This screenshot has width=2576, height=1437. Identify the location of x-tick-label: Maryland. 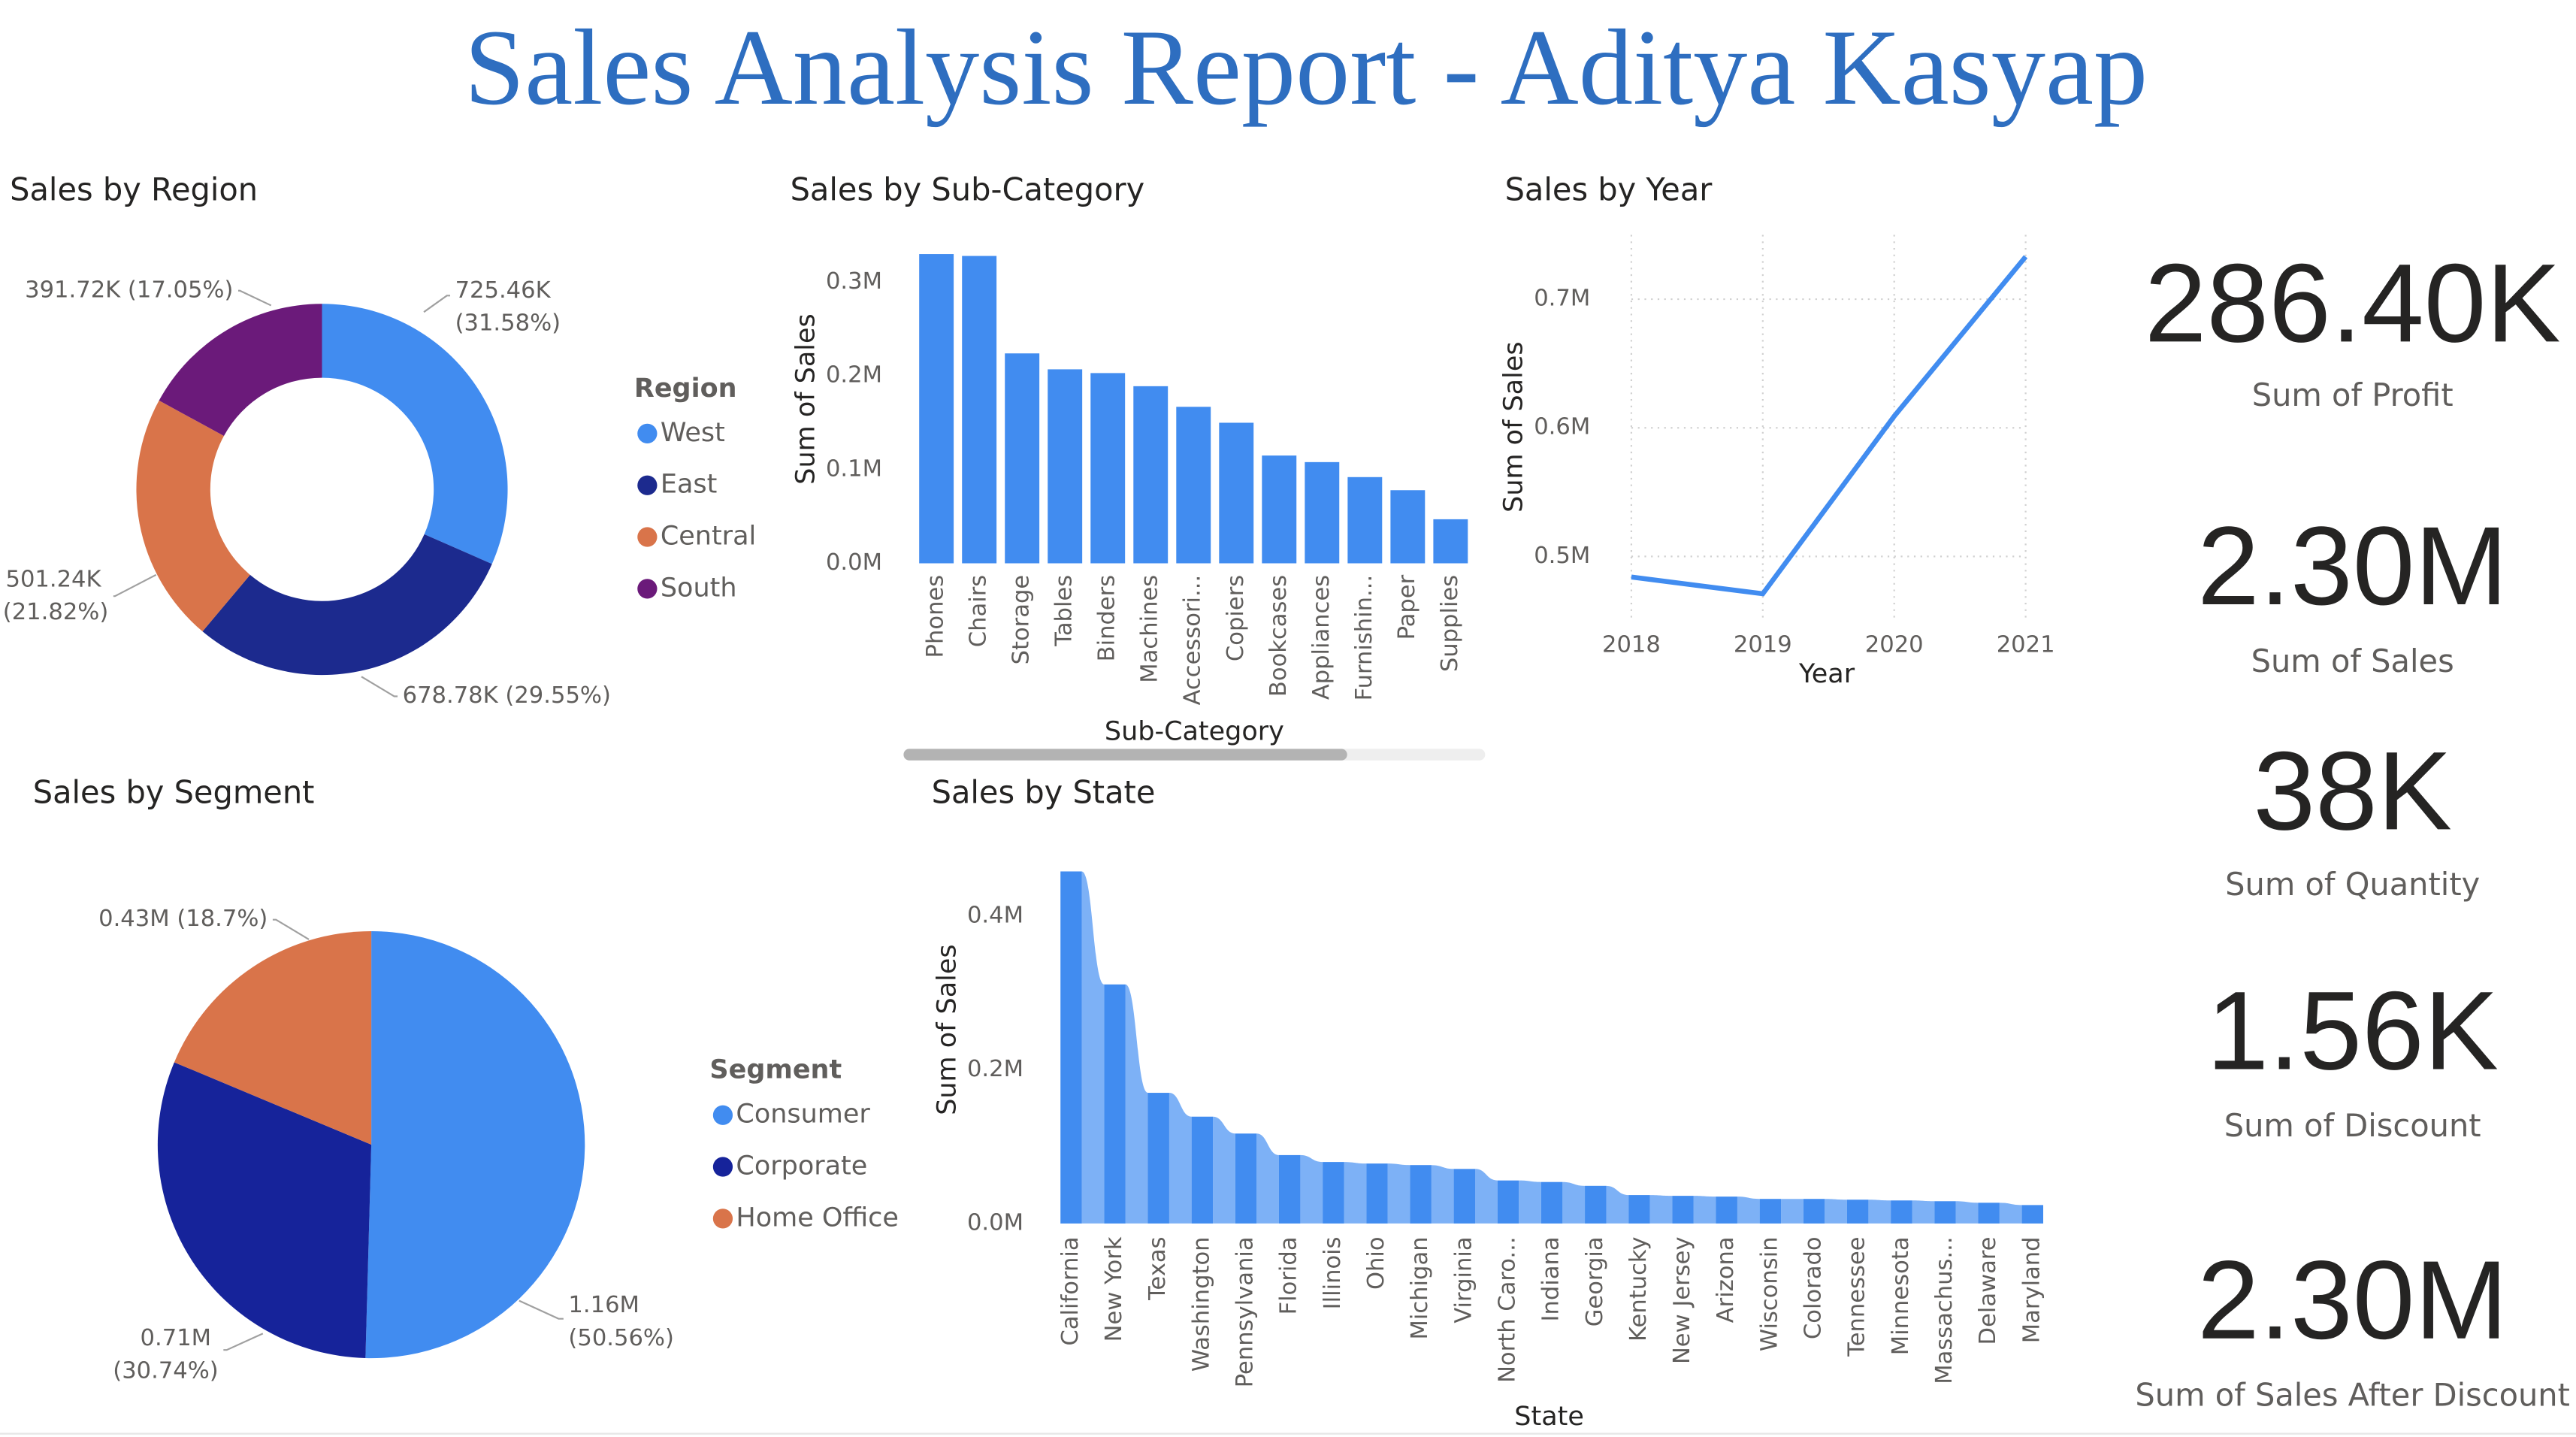
(2032, 1289).